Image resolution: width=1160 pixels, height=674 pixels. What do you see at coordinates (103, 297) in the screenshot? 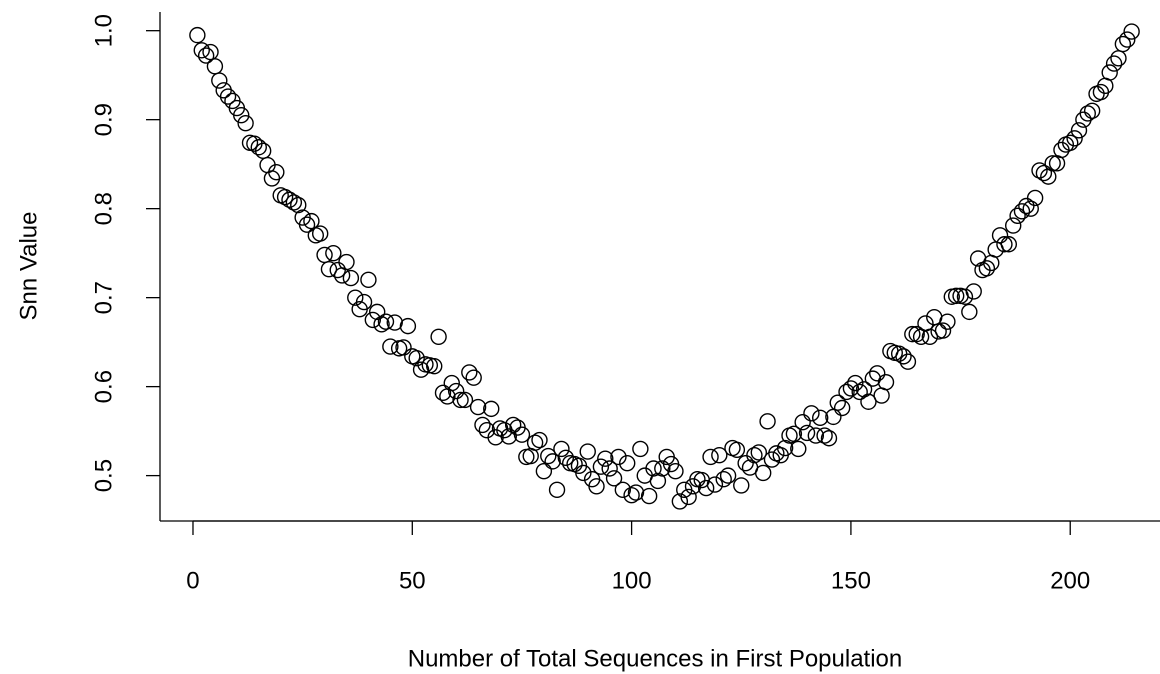
I see `y-tick-label: 0.7` at bounding box center [103, 297].